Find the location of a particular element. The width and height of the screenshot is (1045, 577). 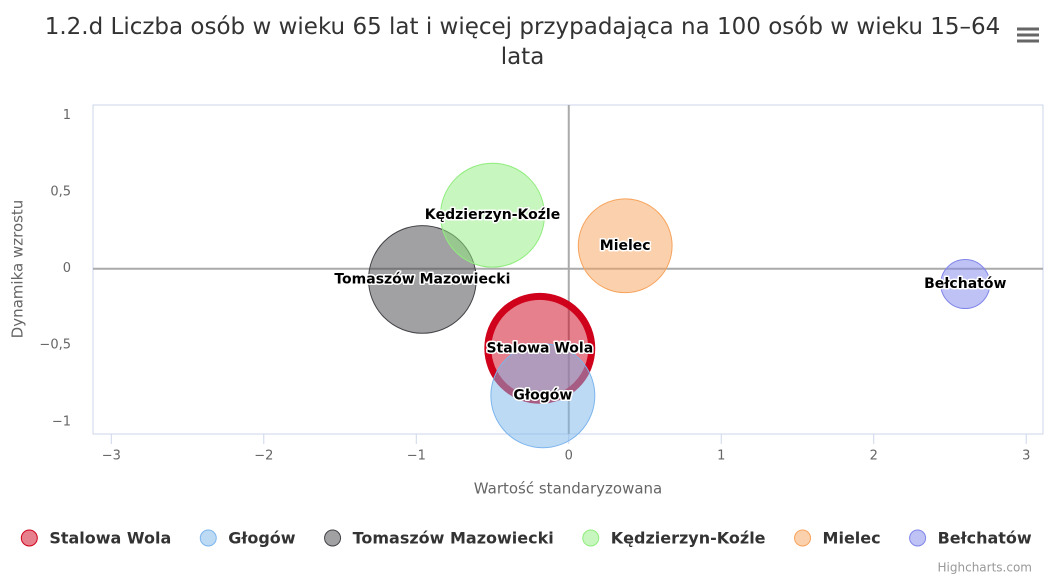

x-tick-label: 0 is located at coordinates (569, 456).